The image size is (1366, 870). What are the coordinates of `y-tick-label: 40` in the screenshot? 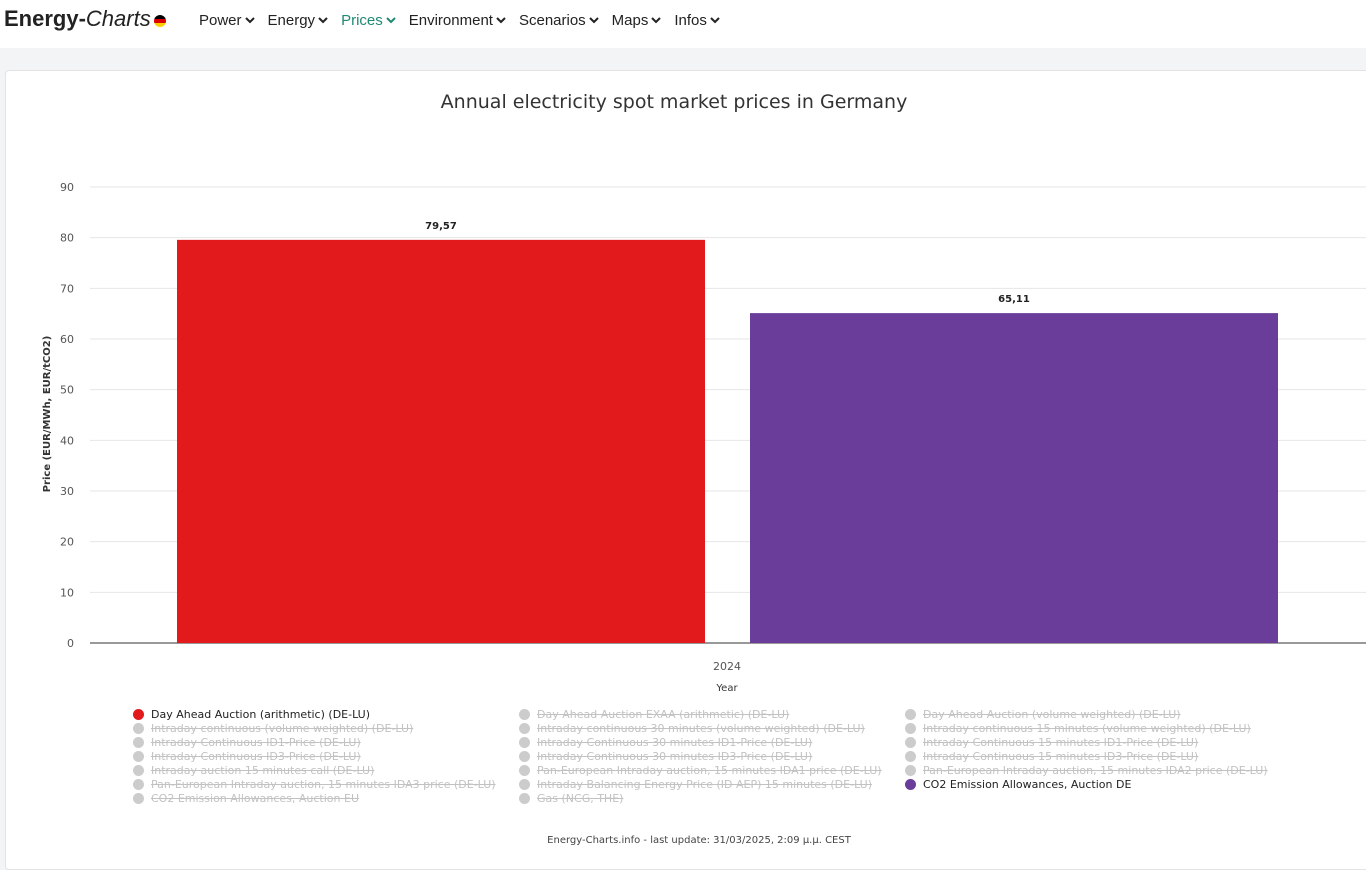 It's located at (67, 440).